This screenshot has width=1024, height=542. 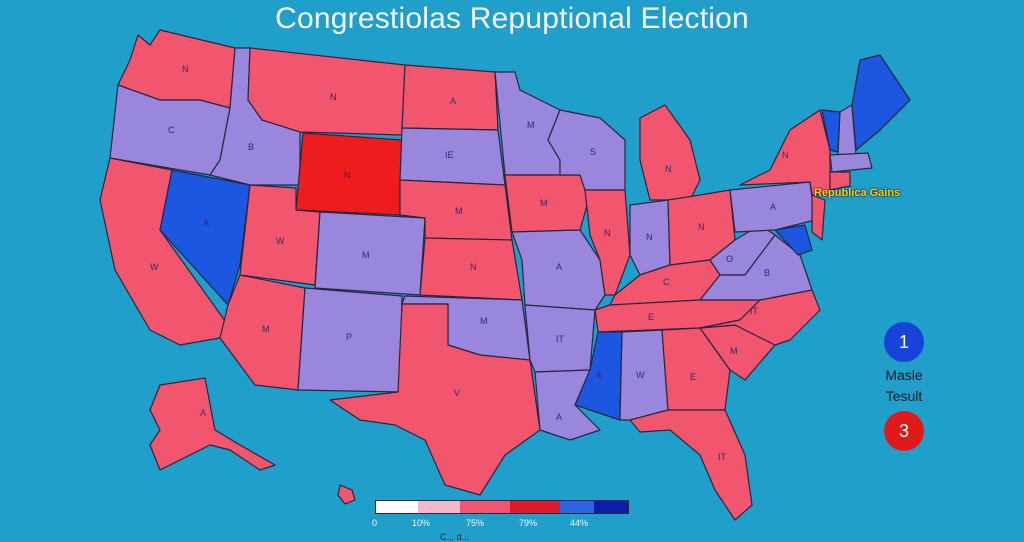 I want to click on state-north-carolina, so click(x=760, y=317).